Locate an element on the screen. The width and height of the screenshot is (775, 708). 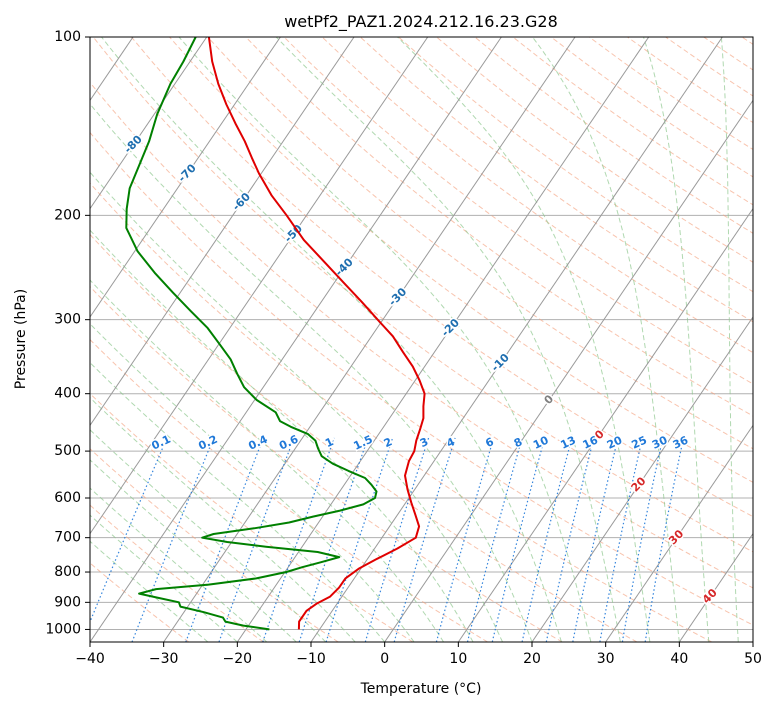
x-tick-label: 30 is located at coordinates (606, 659).